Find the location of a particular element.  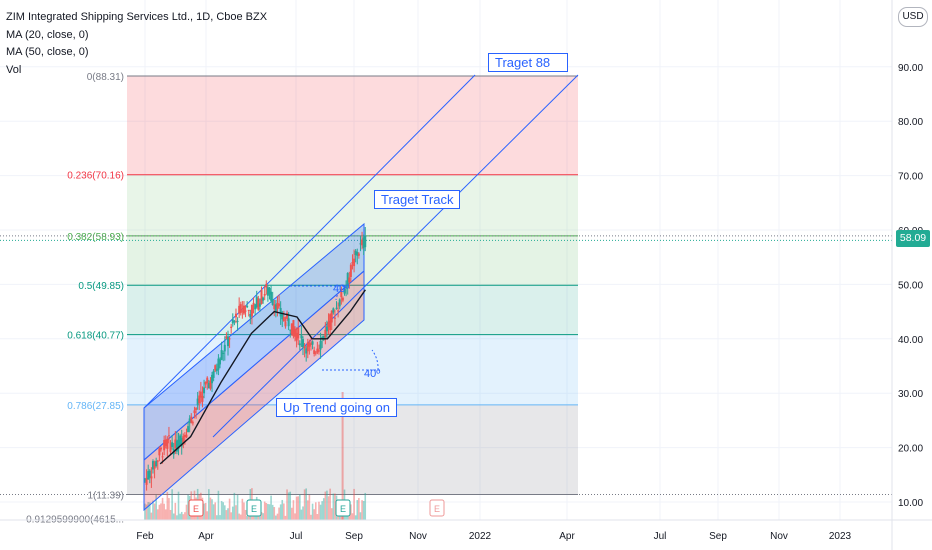

y-tick-label: 90.00 is located at coordinates (910, 68).